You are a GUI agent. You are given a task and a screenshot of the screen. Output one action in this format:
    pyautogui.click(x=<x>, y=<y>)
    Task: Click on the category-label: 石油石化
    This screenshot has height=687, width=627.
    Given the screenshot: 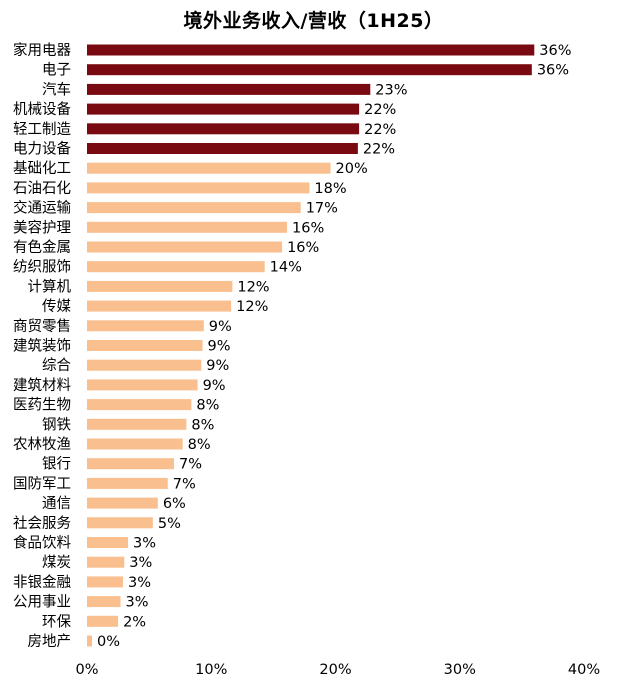 What is the action you would take?
    pyautogui.click(x=42, y=188)
    